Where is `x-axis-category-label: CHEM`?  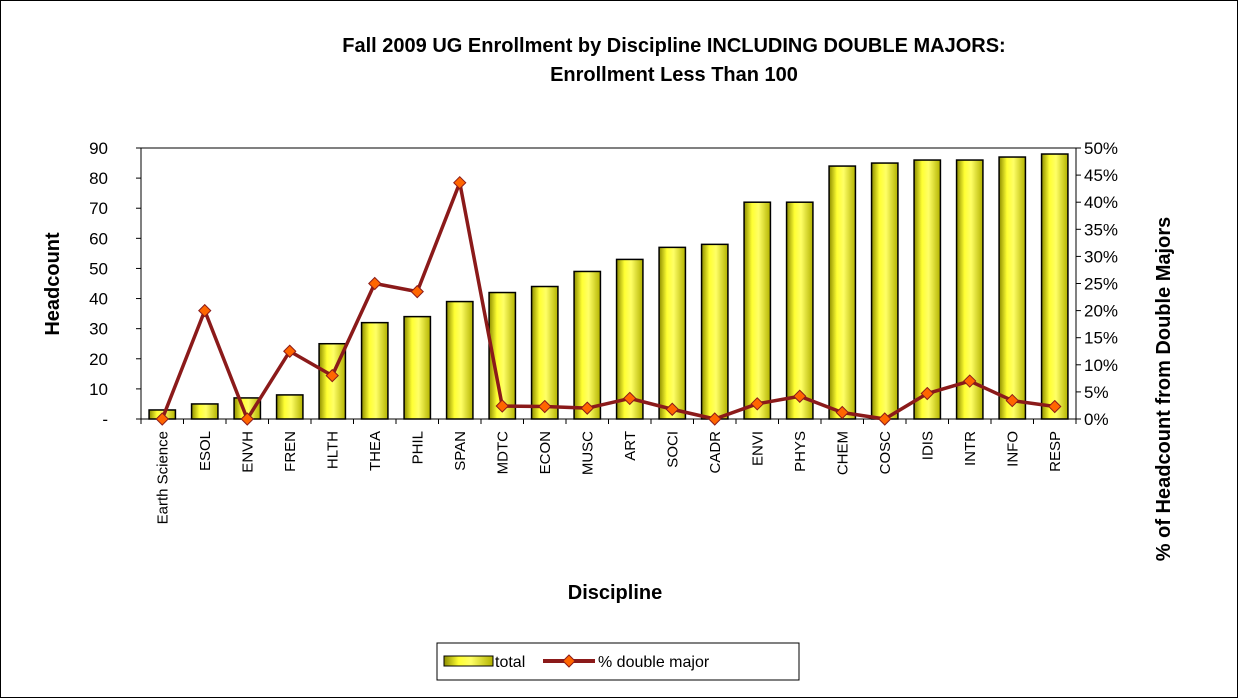 x-axis-category-label: CHEM is located at coordinates (842, 453).